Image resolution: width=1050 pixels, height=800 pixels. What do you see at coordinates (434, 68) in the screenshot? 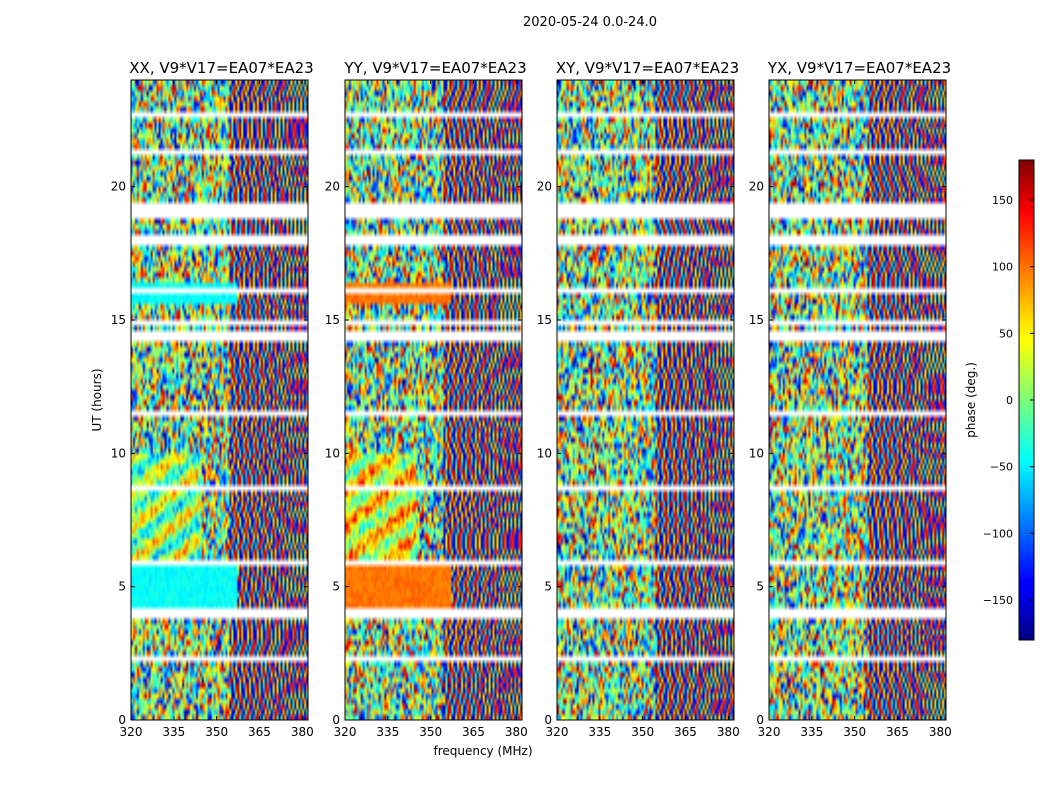
I see `panel-title: YY, V9*V17=EA07*EA23` at bounding box center [434, 68].